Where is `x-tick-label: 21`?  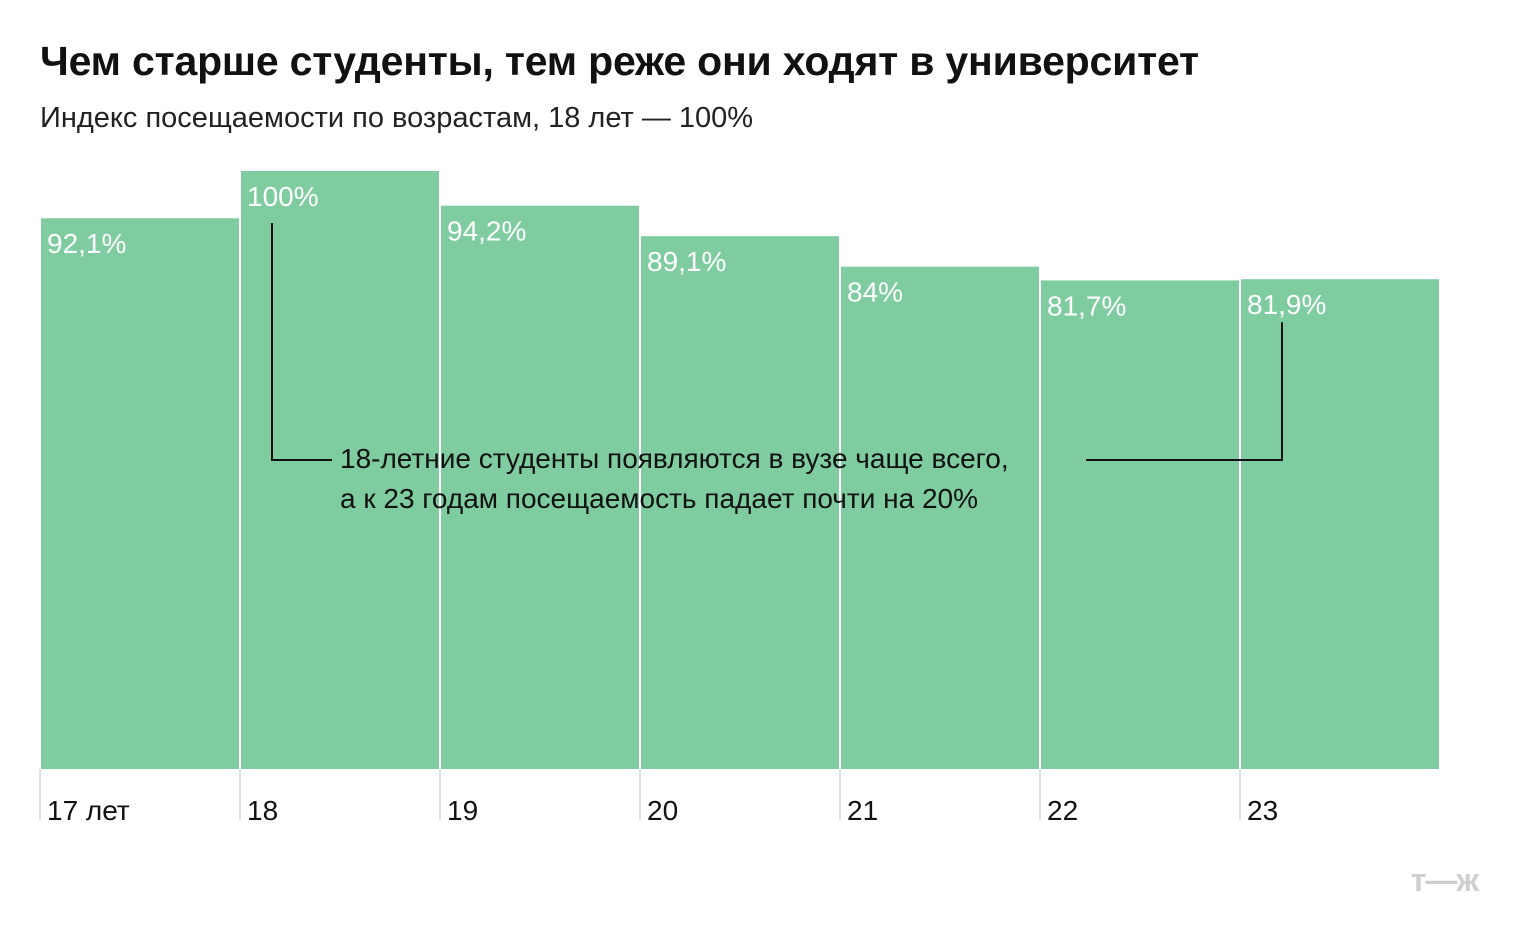
x-tick-label: 21 is located at coordinates (862, 810).